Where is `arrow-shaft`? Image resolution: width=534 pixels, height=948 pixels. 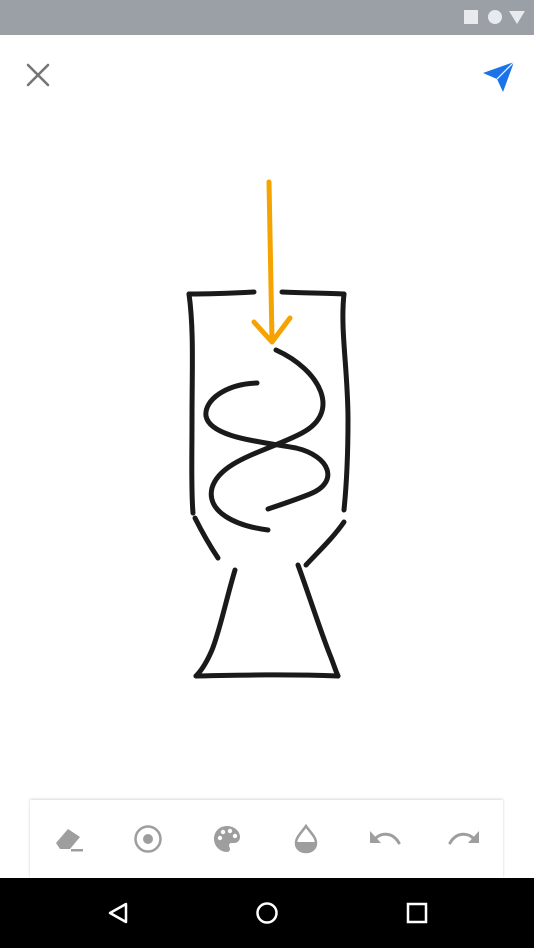 arrow-shaft is located at coordinates (270, 261).